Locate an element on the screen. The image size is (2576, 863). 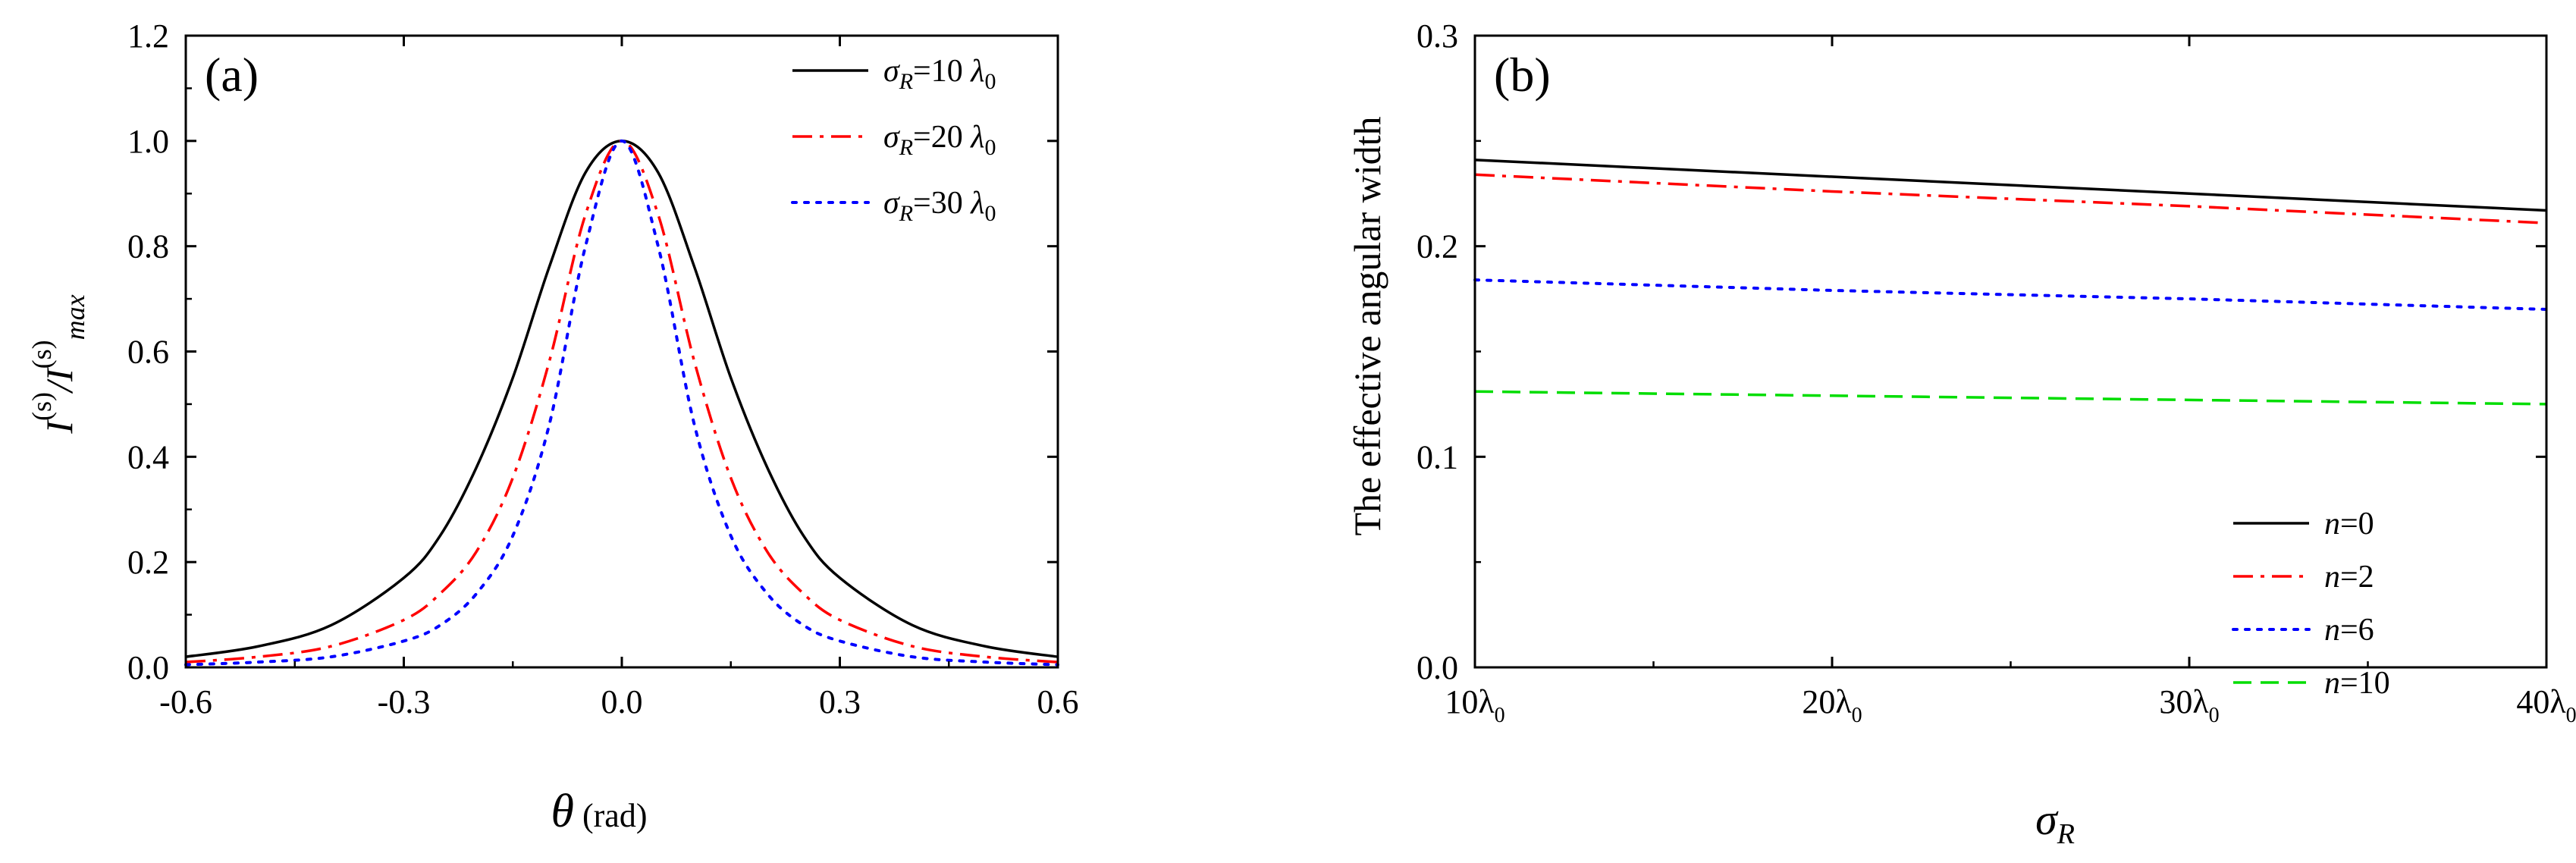
panel-b-series-group is located at coordinates (2010, 282).